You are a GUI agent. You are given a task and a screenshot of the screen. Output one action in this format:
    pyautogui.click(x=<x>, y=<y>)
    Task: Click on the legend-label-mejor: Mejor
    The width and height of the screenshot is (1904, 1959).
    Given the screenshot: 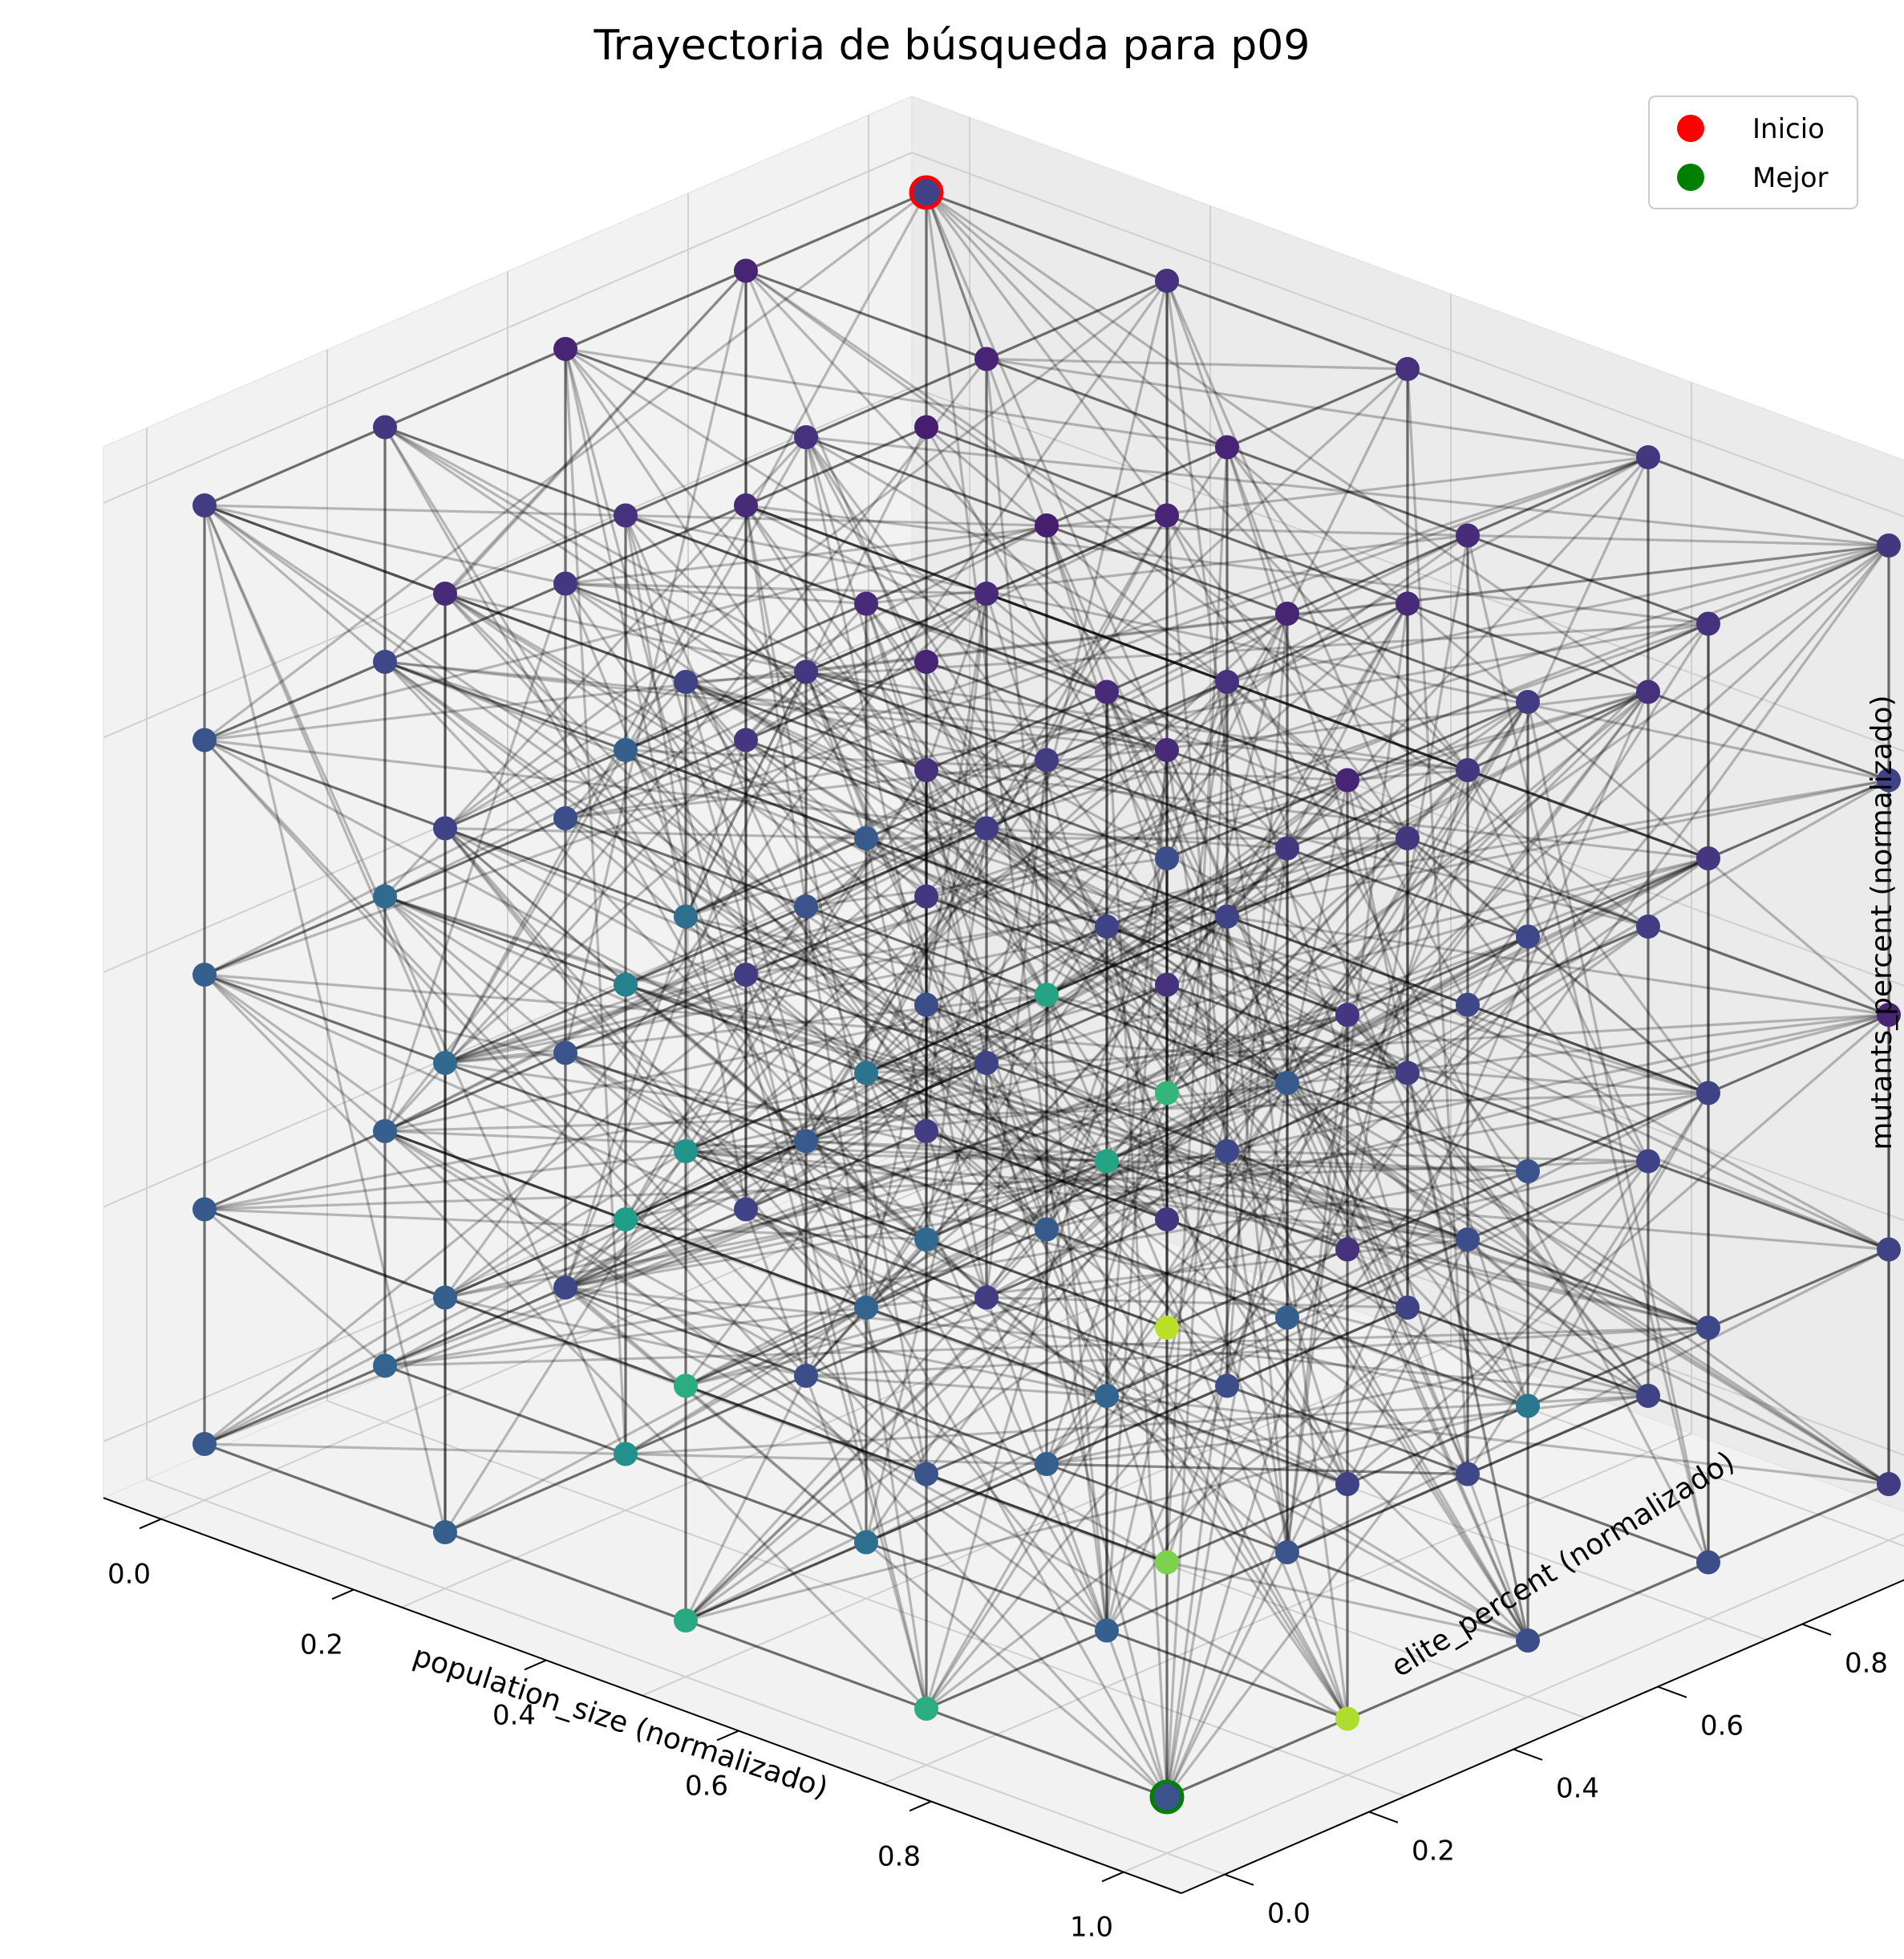 What is the action you would take?
    pyautogui.click(x=1790, y=178)
    